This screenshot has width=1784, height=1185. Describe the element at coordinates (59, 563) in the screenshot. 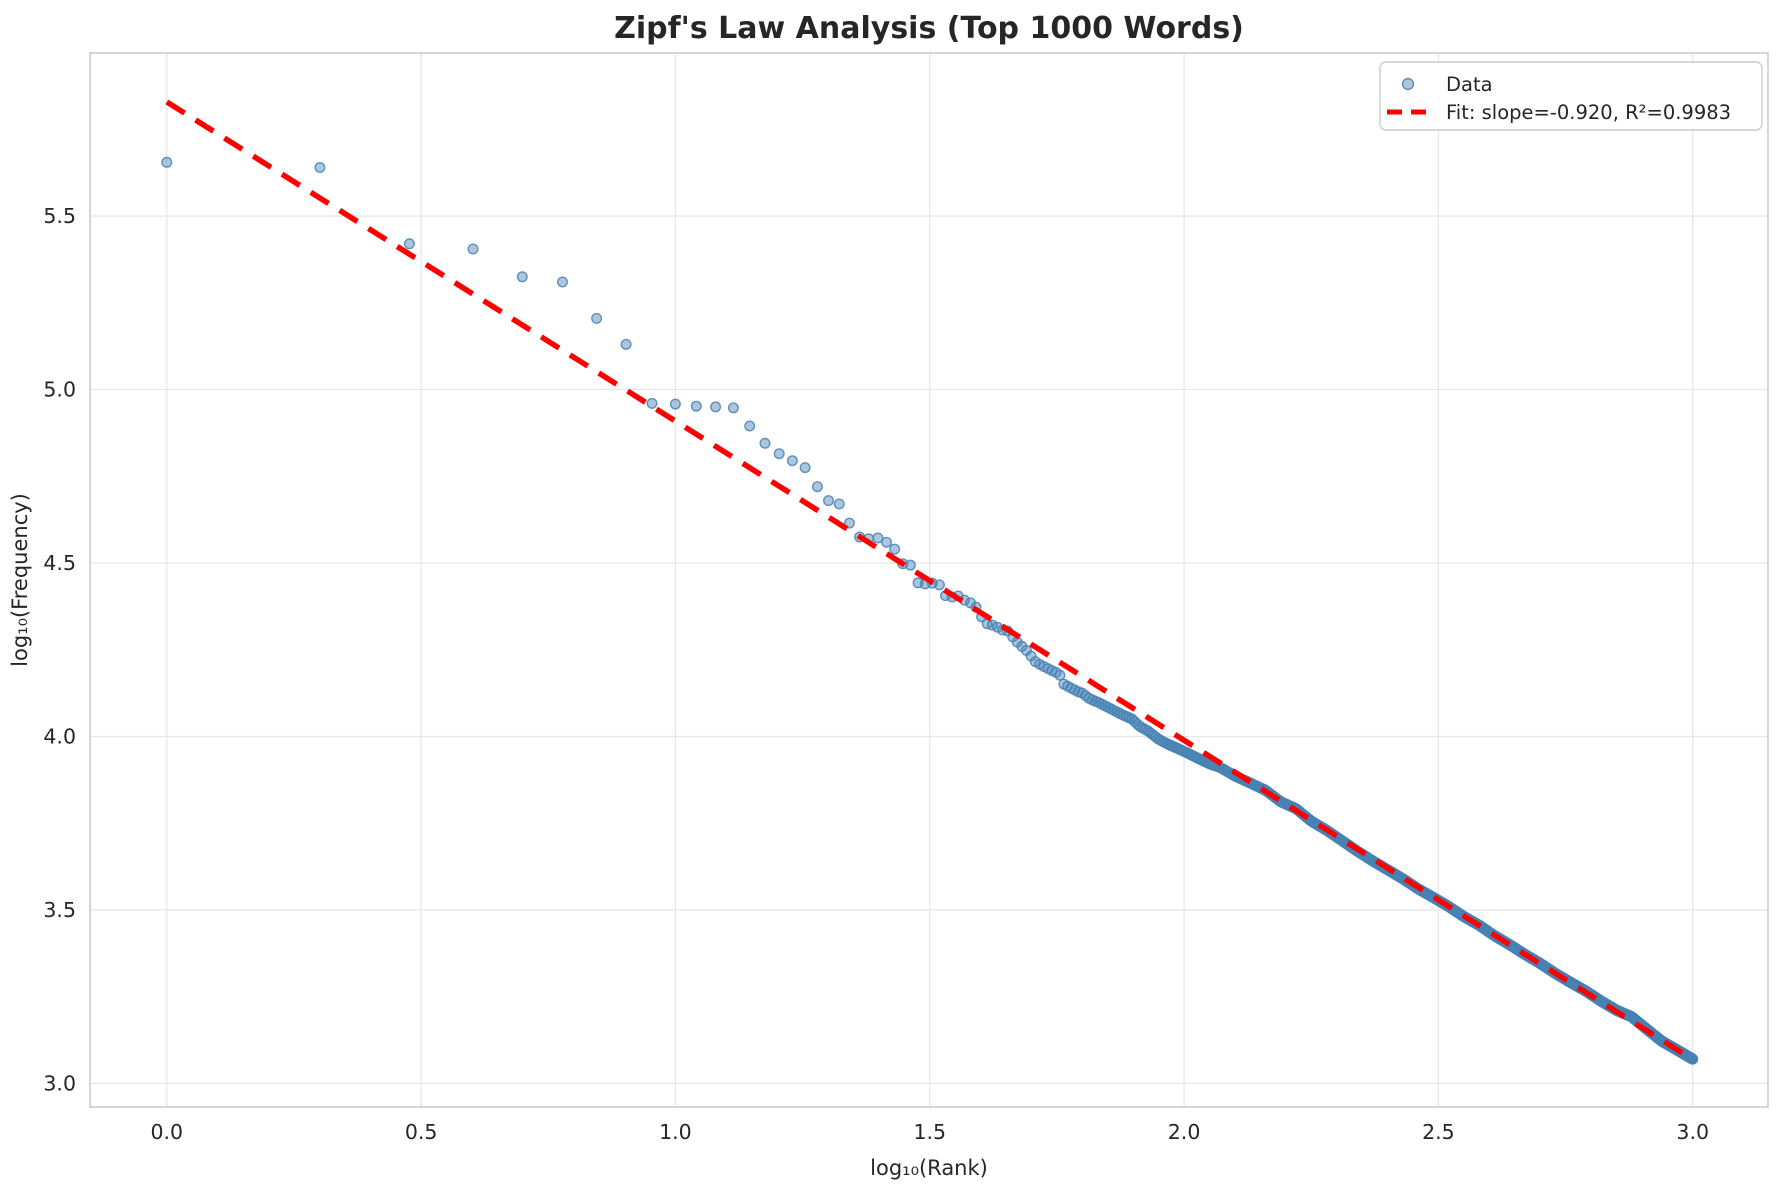

I see `y-tick-label: 4.5` at that location.